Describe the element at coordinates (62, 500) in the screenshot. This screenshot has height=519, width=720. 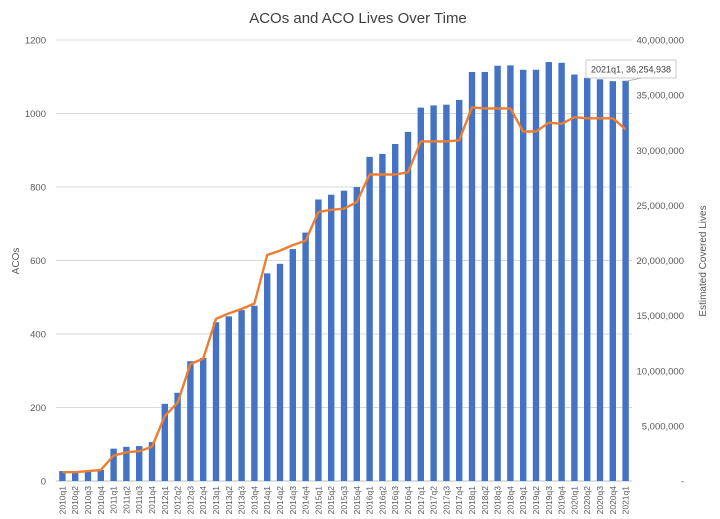
I see `x-tick-label: 2010q1` at that location.